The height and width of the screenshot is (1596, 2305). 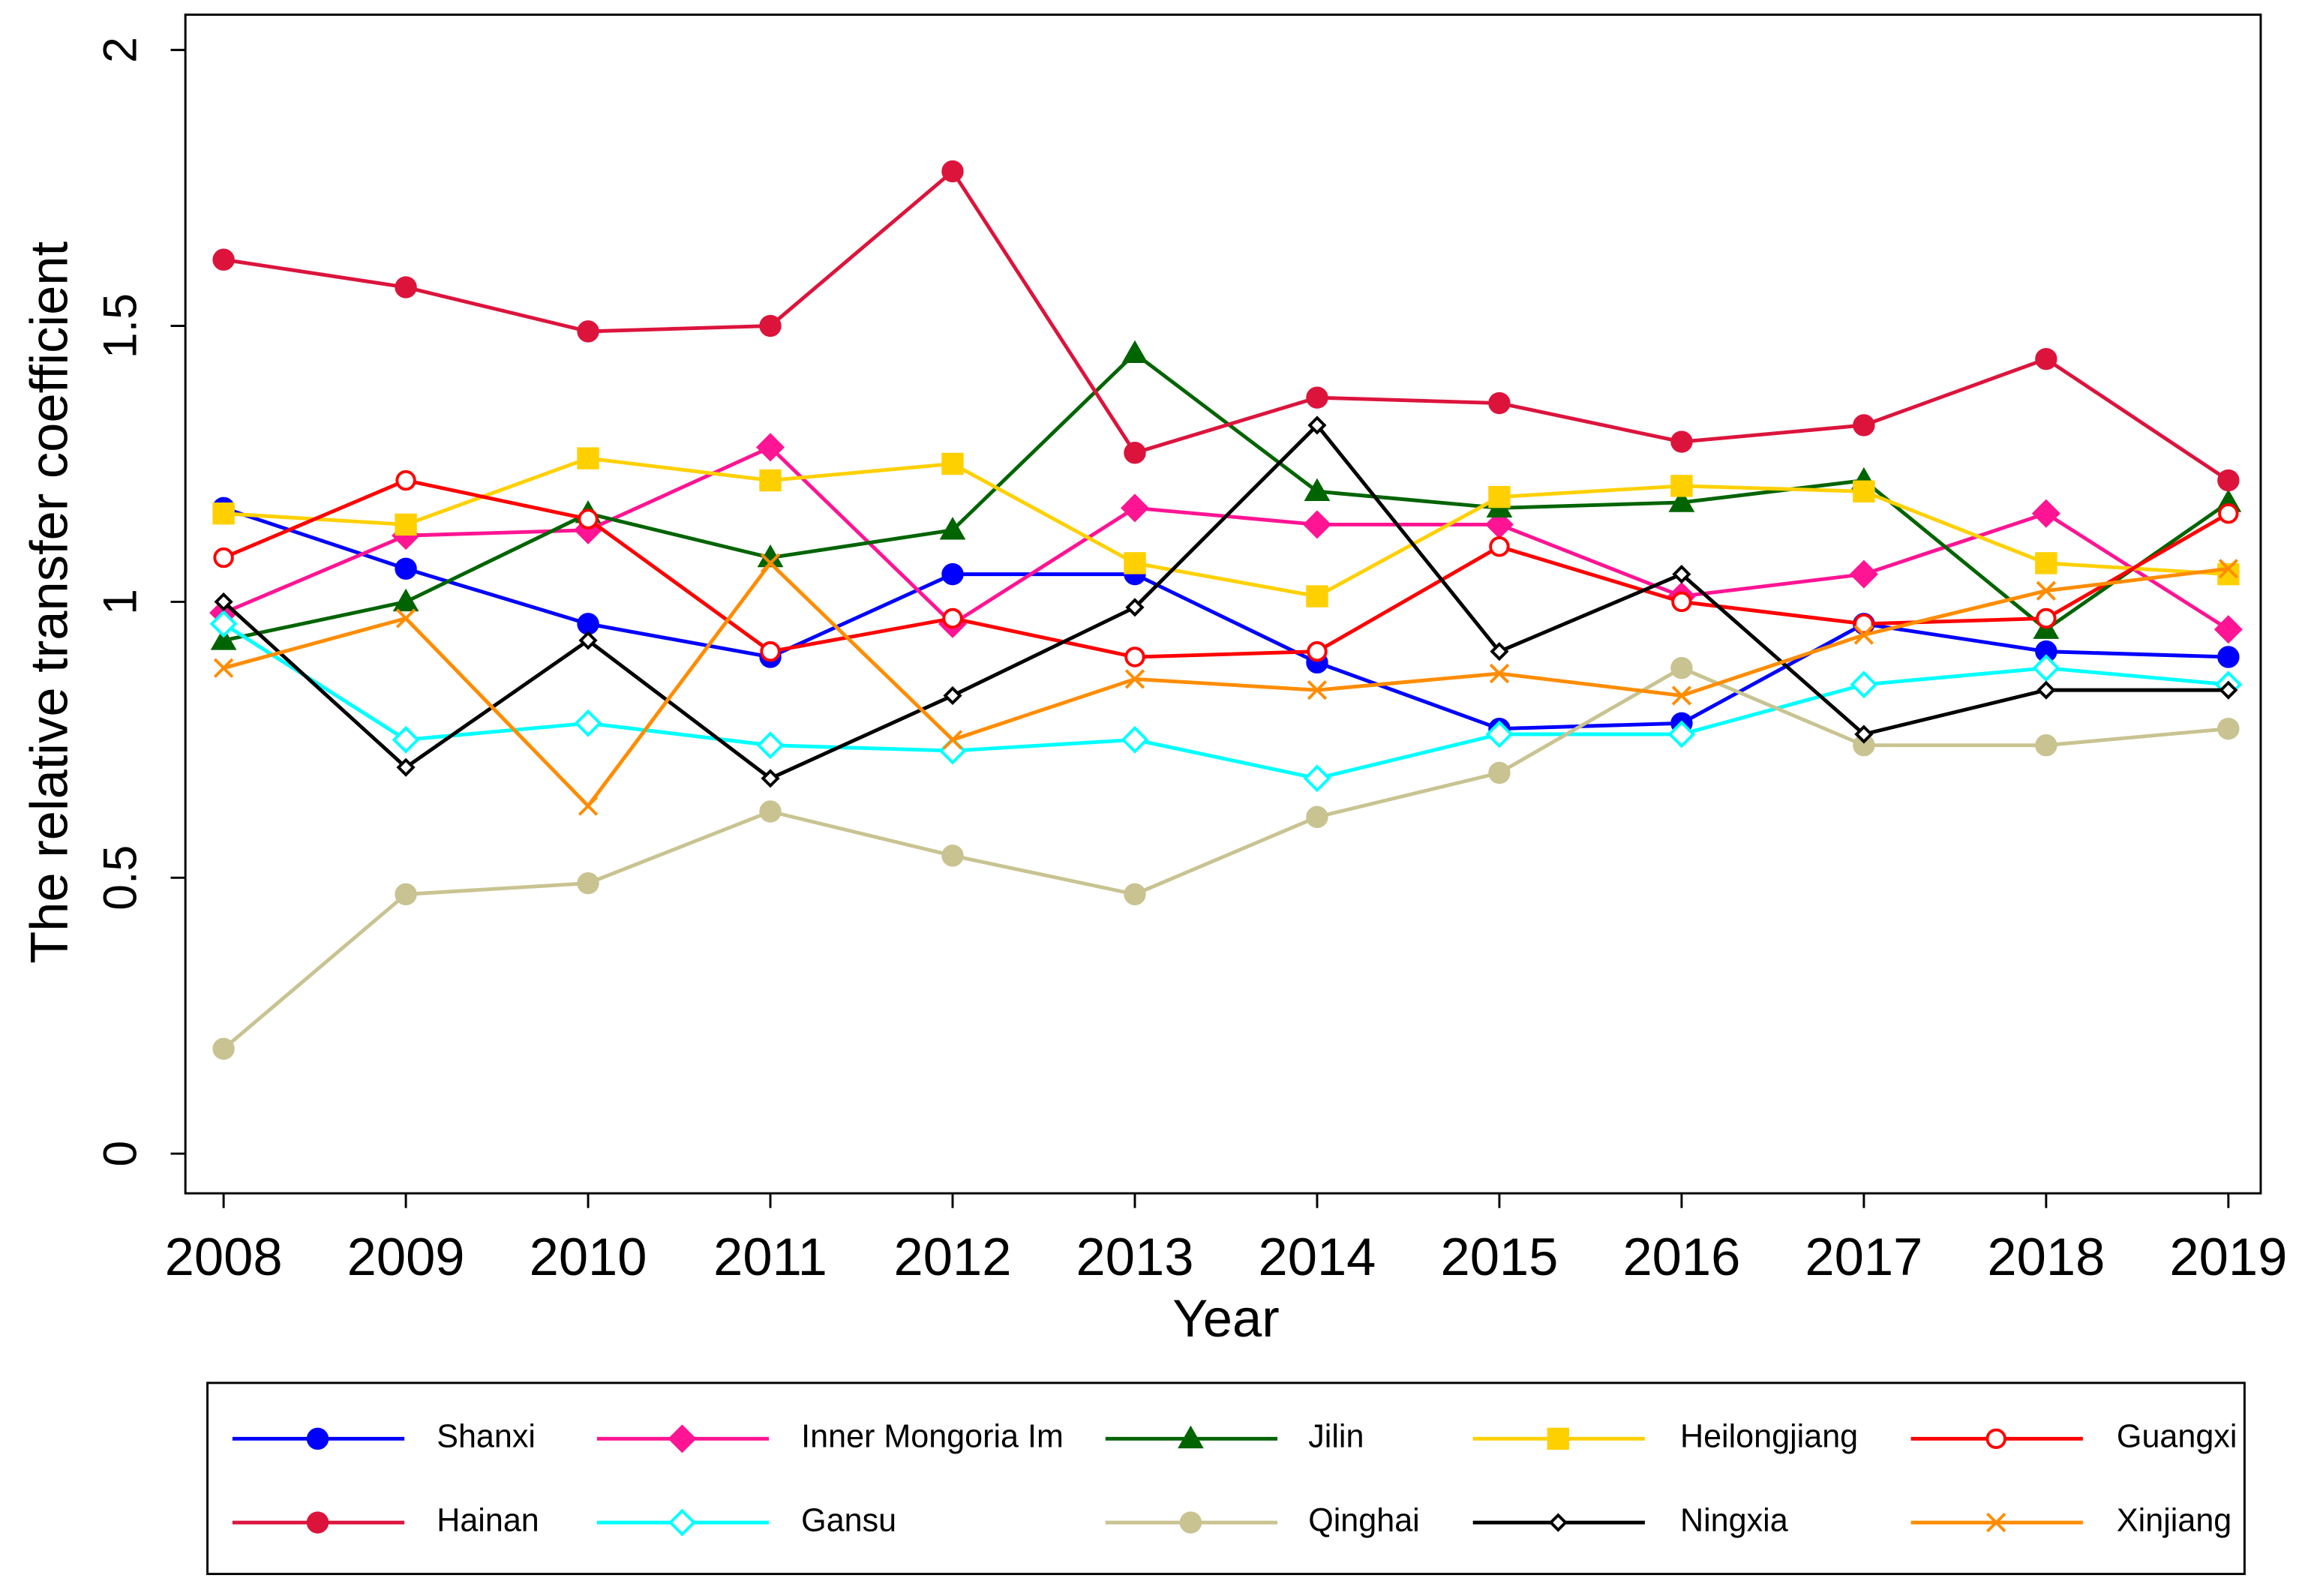 I want to click on legend-label: Xinjiang, so click(x=2174, y=1520).